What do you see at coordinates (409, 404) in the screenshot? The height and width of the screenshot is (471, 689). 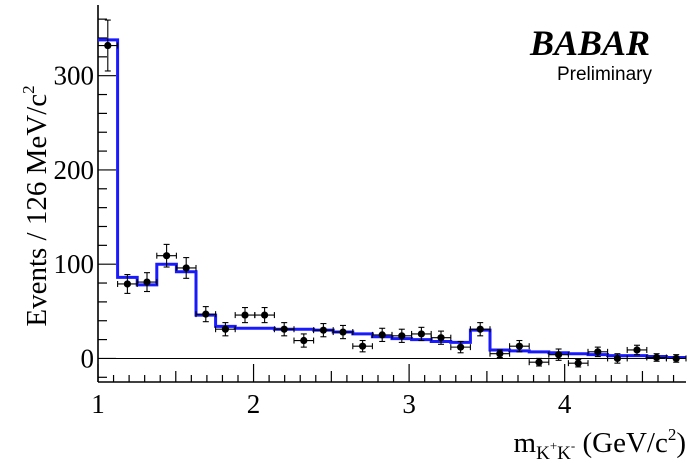 I see `x-tick-label: 3` at bounding box center [409, 404].